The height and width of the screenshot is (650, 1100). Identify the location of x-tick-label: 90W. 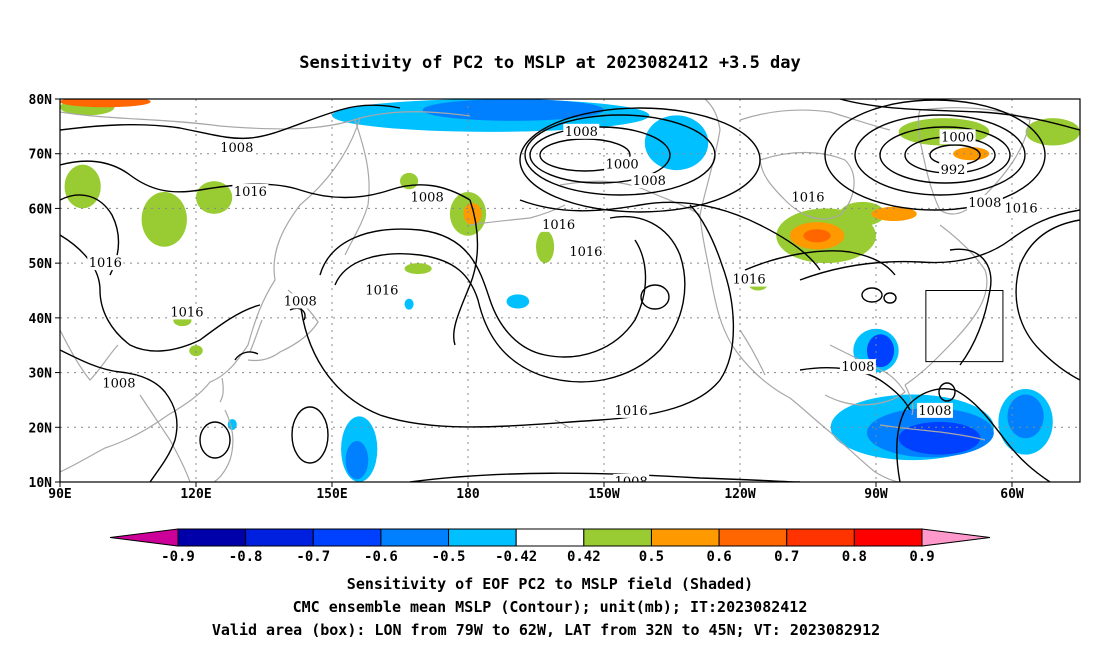
(876, 494).